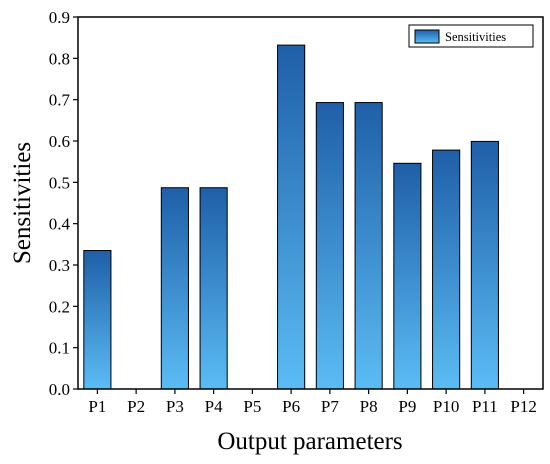 The width and height of the screenshot is (550, 464). I want to click on y-tick-label: 0.7, so click(60, 100).